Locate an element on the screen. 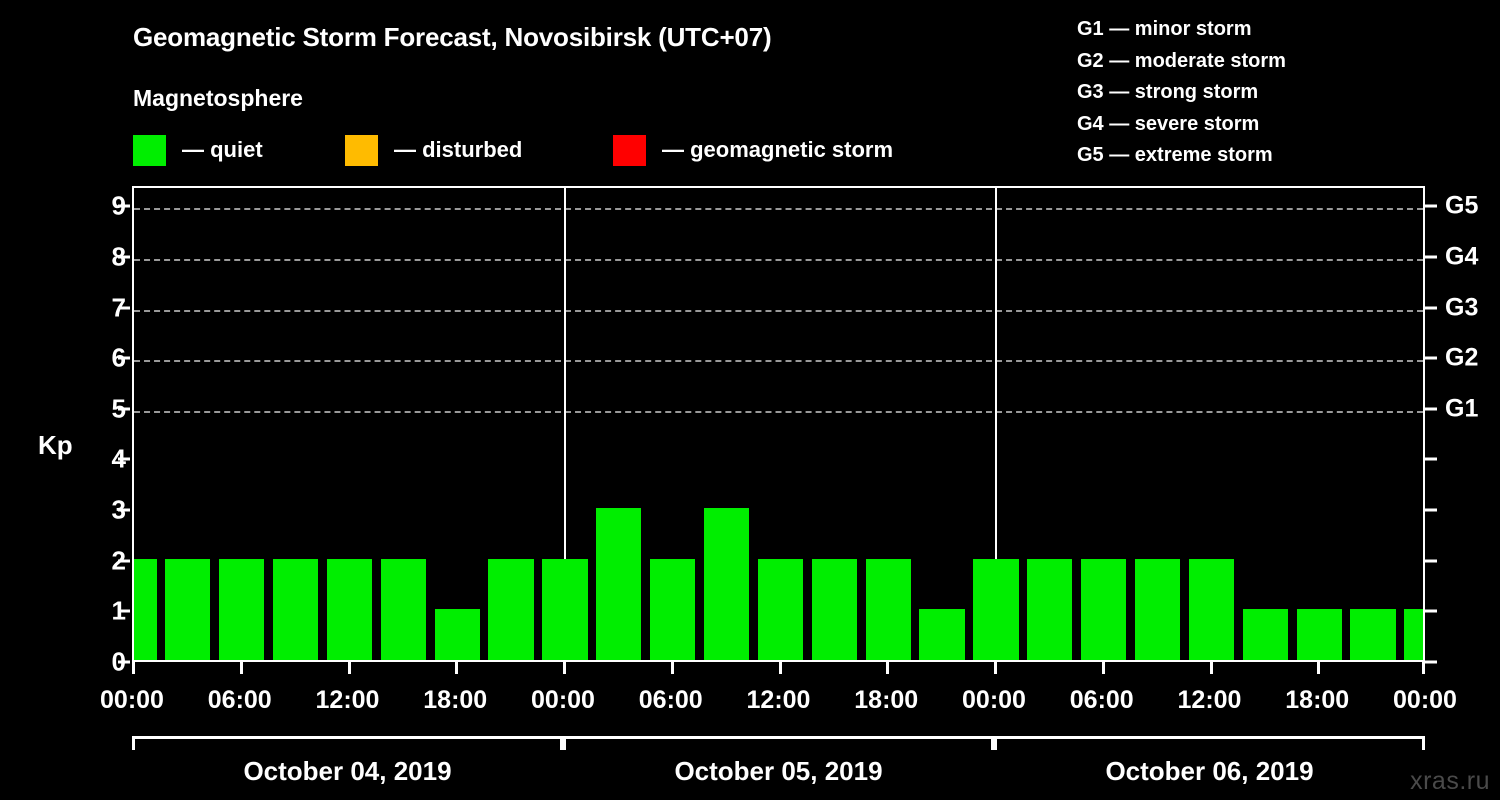 Image resolution: width=1500 pixels, height=800 pixels. legend-item-label: — quiet is located at coordinates (222, 149).